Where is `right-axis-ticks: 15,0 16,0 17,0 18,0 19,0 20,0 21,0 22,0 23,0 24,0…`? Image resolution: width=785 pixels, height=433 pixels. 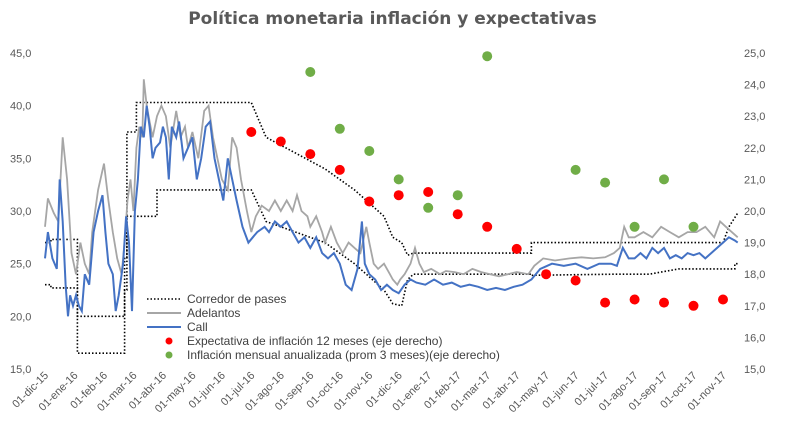 right-axis-ticks: 15,0 16,0 17,0 18,0 19,0 20,0 21,0 22,0 23,0 24,0… is located at coordinates (754, 212).